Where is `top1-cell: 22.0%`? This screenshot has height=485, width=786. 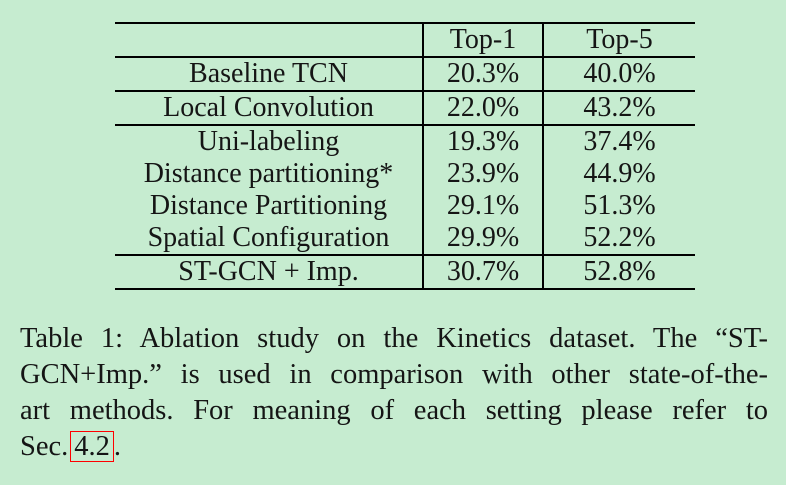
top1-cell: 22.0% is located at coordinates (482, 108).